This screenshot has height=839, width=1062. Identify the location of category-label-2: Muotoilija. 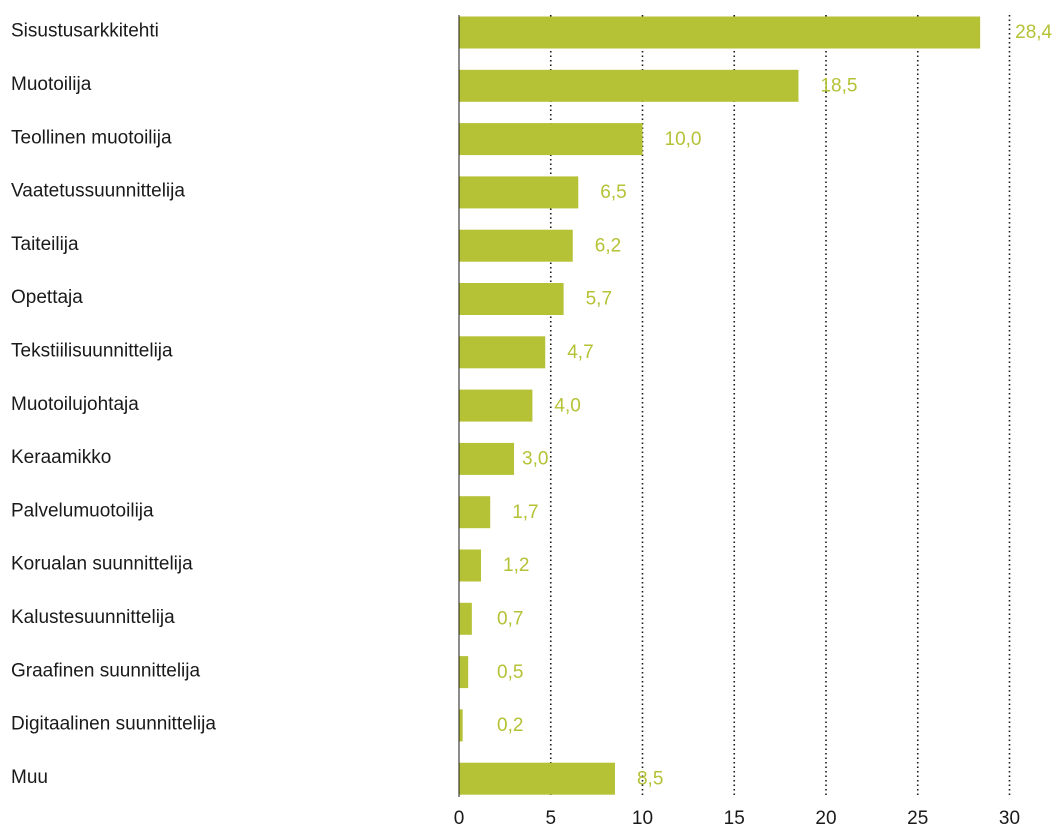
(51, 84).